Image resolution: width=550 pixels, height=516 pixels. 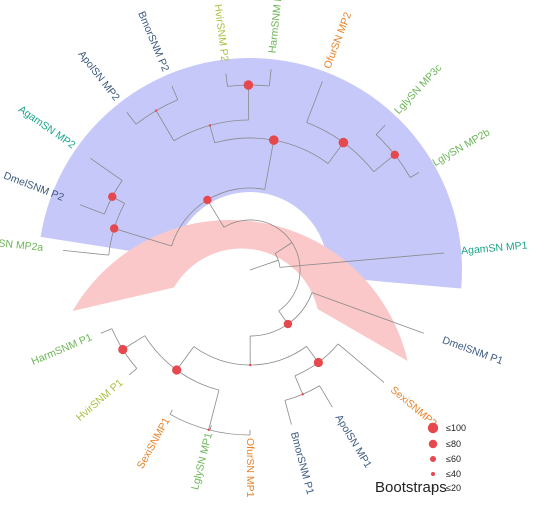 What do you see at coordinates (123, 349) in the screenshot?
I see `bootstrap-node-n14` at bounding box center [123, 349].